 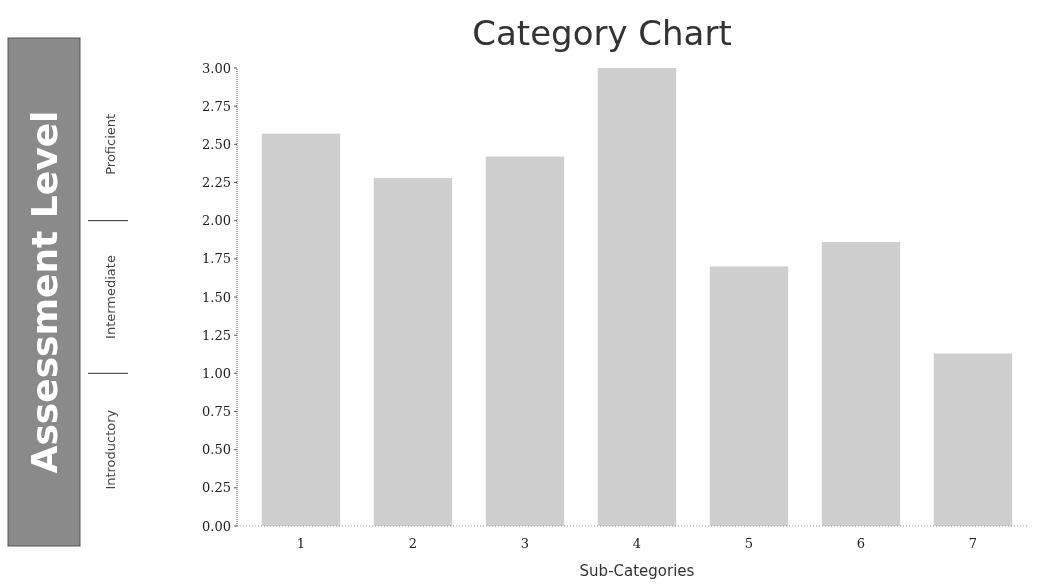 What do you see at coordinates (110, 297) in the screenshot?
I see `text: Intermediate` at bounding box center [110, 297].